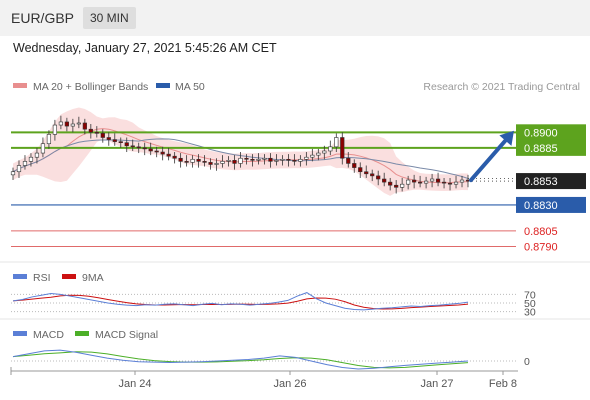  Describe the element at coordinates (69, 276) in the screenshot. I see `rsi-ma-legend-swatch` at that location.